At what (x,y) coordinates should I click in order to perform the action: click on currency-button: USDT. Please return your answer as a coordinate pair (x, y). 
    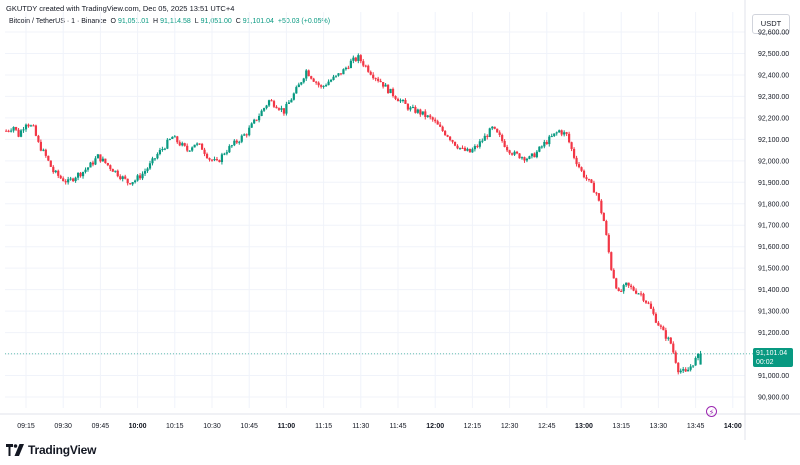
    Looking at the image, I should click on (771, 24).